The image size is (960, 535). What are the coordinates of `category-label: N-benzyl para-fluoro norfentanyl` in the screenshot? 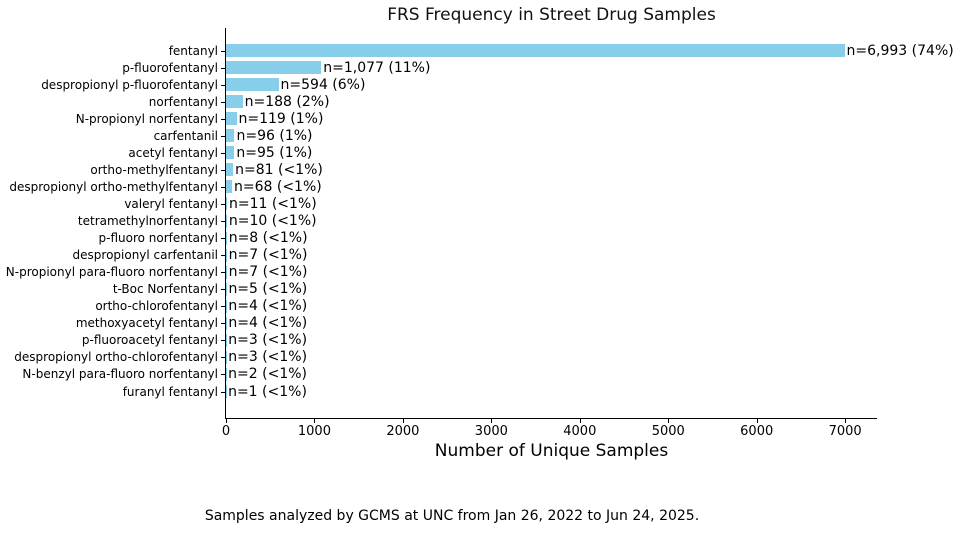 It's located at (120, 374).